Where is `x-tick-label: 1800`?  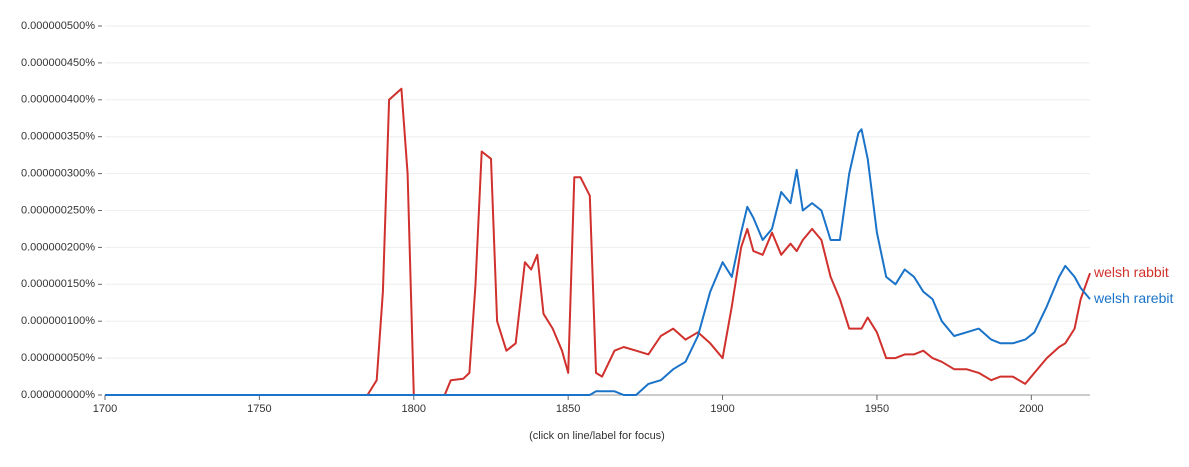
x-tick-label: 1800 is located at coordinates (414, 409).